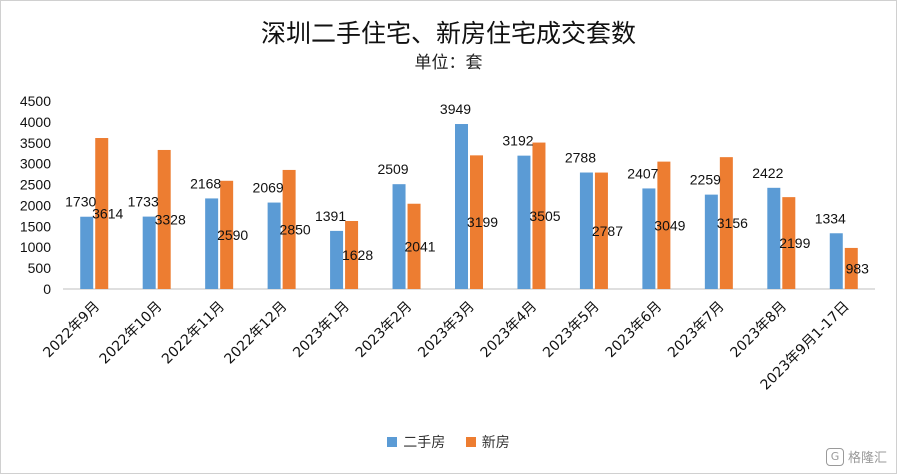 The width and height of the screenshot is (897, 474). I want to click on x-tick-label: 2023年3月, so click(446, 330).